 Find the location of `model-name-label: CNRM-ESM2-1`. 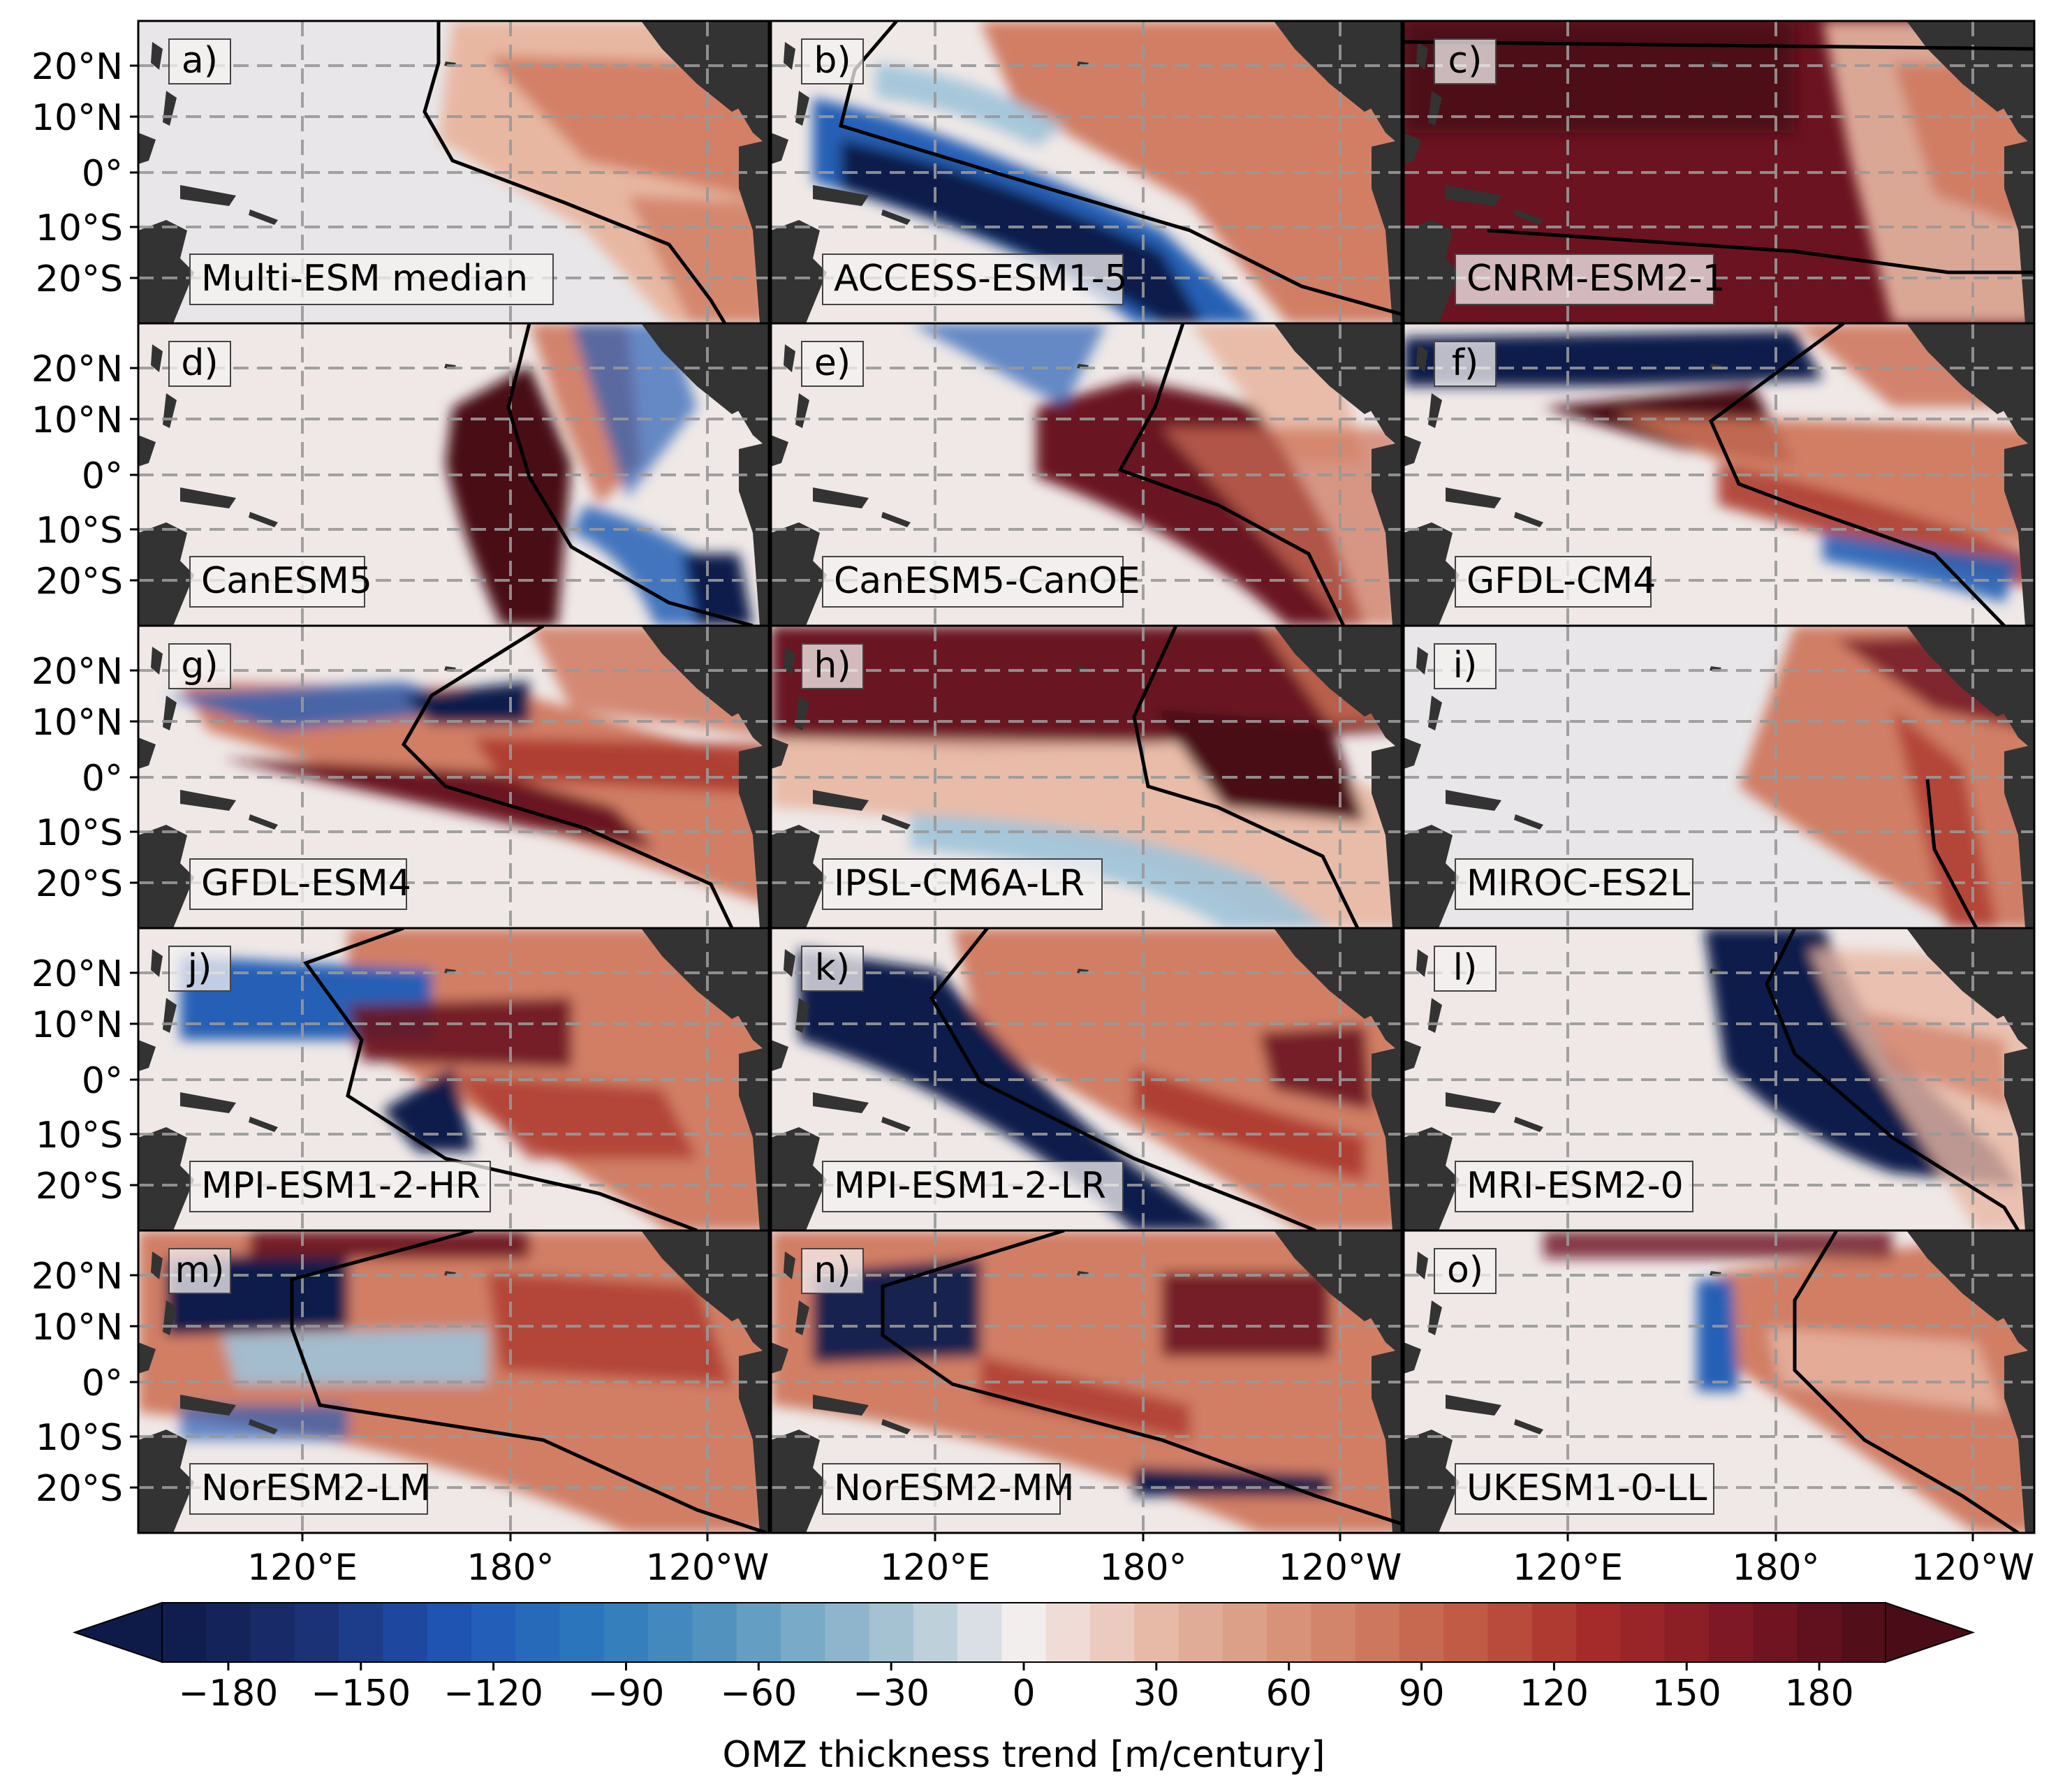

model-name-label: CNRM-ESM2-1 is located at coordinates (1590, 279).